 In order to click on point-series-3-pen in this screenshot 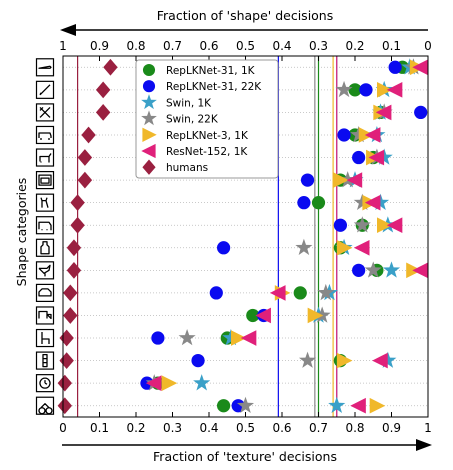, I will do `click(344, 89)`.